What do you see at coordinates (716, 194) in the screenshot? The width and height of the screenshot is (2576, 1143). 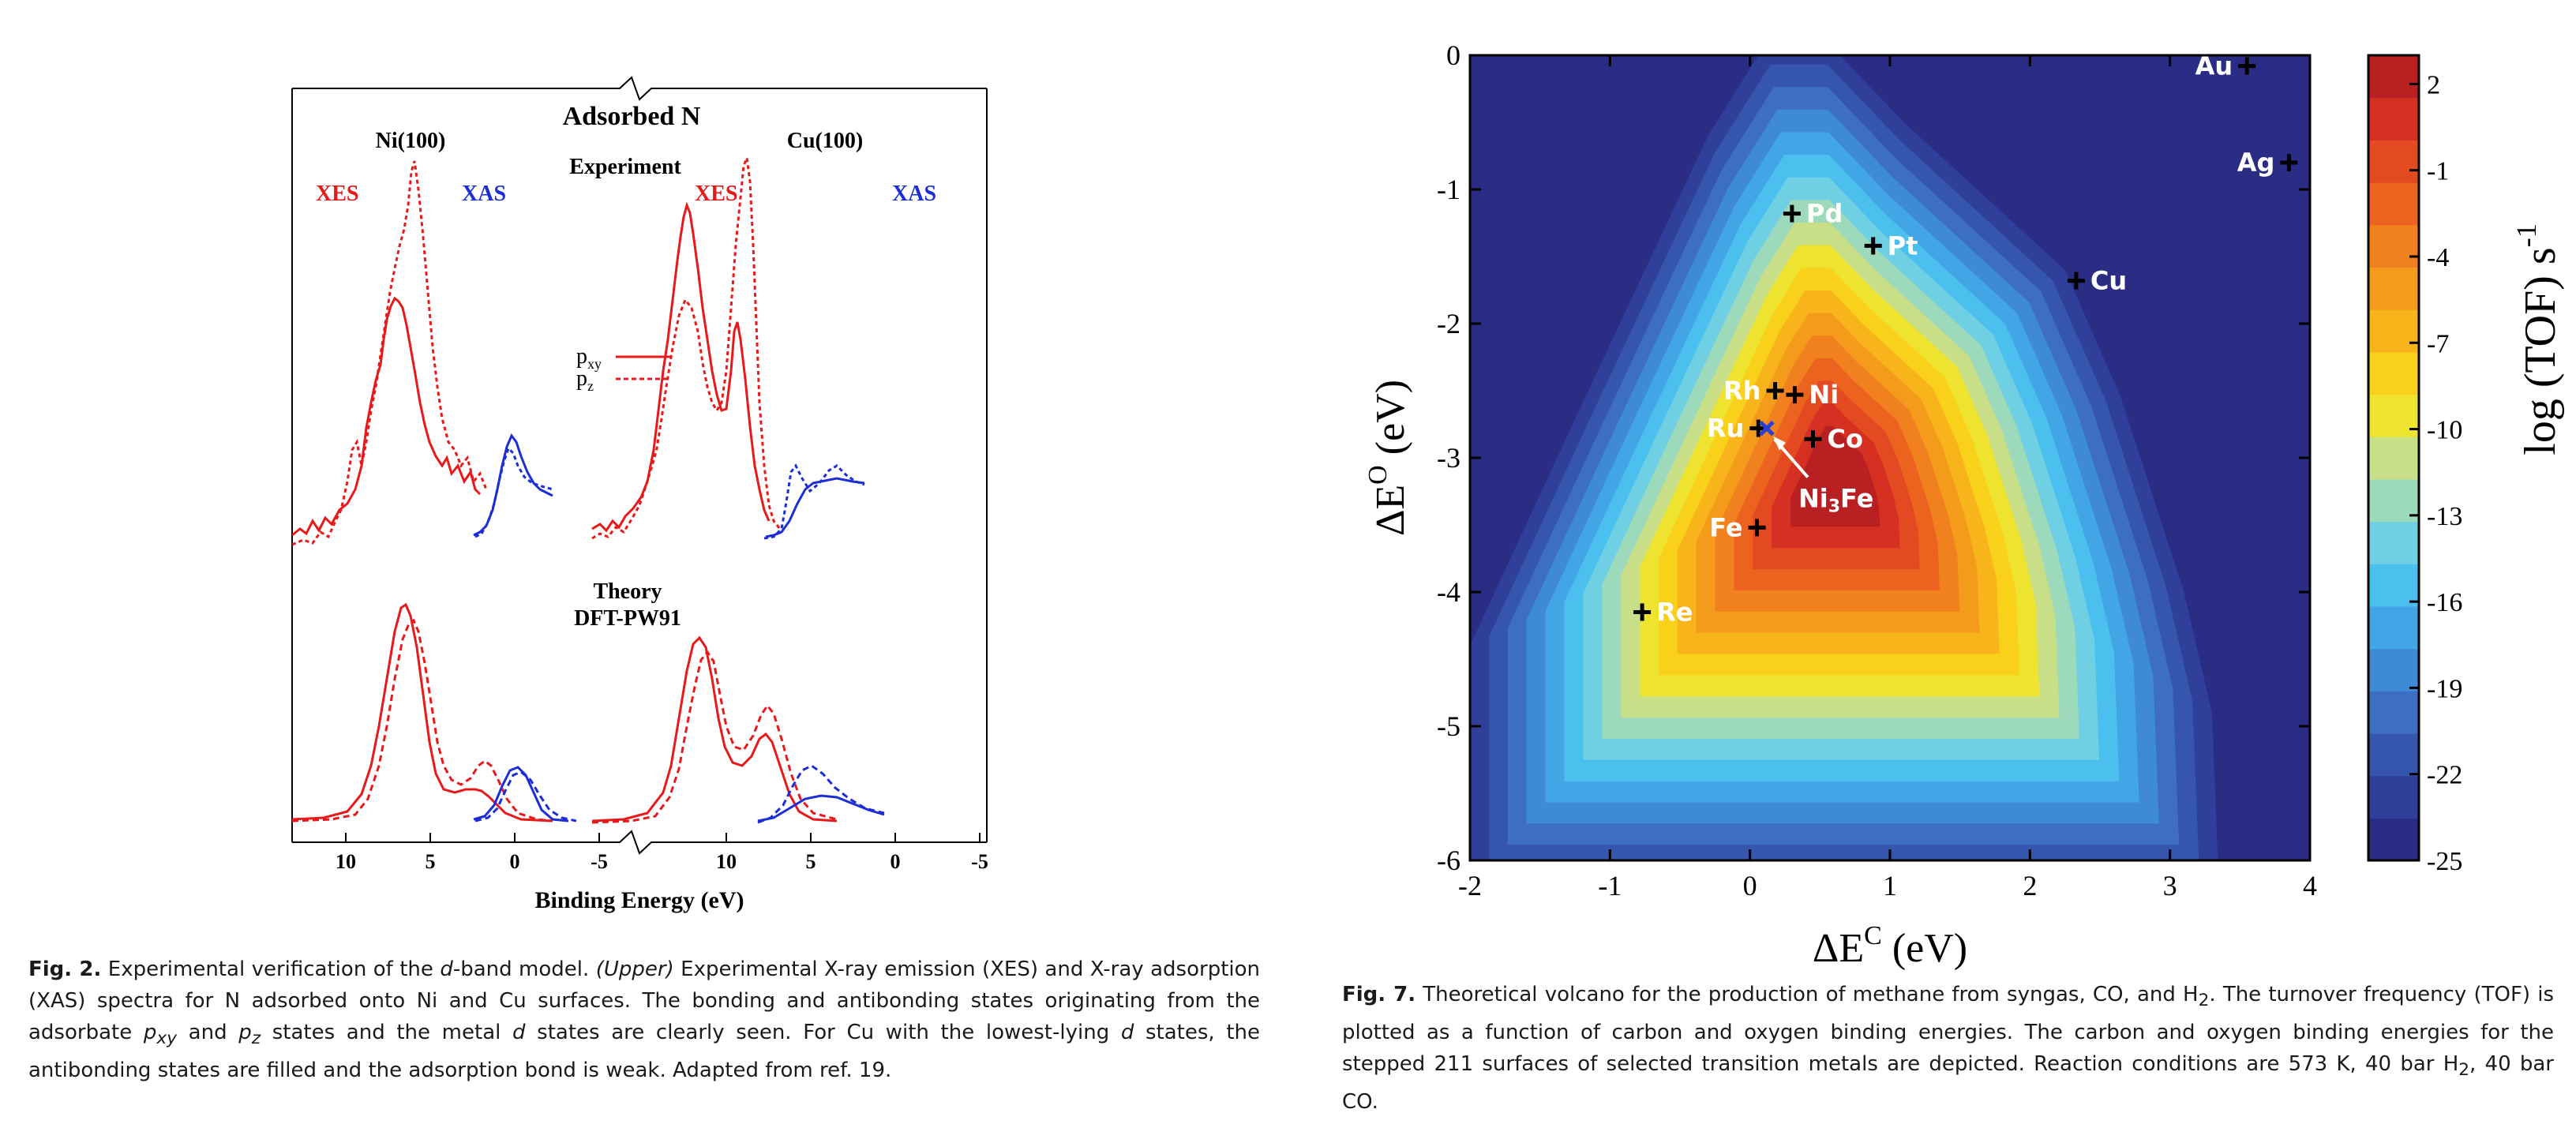 I see `cu-xes-label: XES` at bounding box center [716, 194].